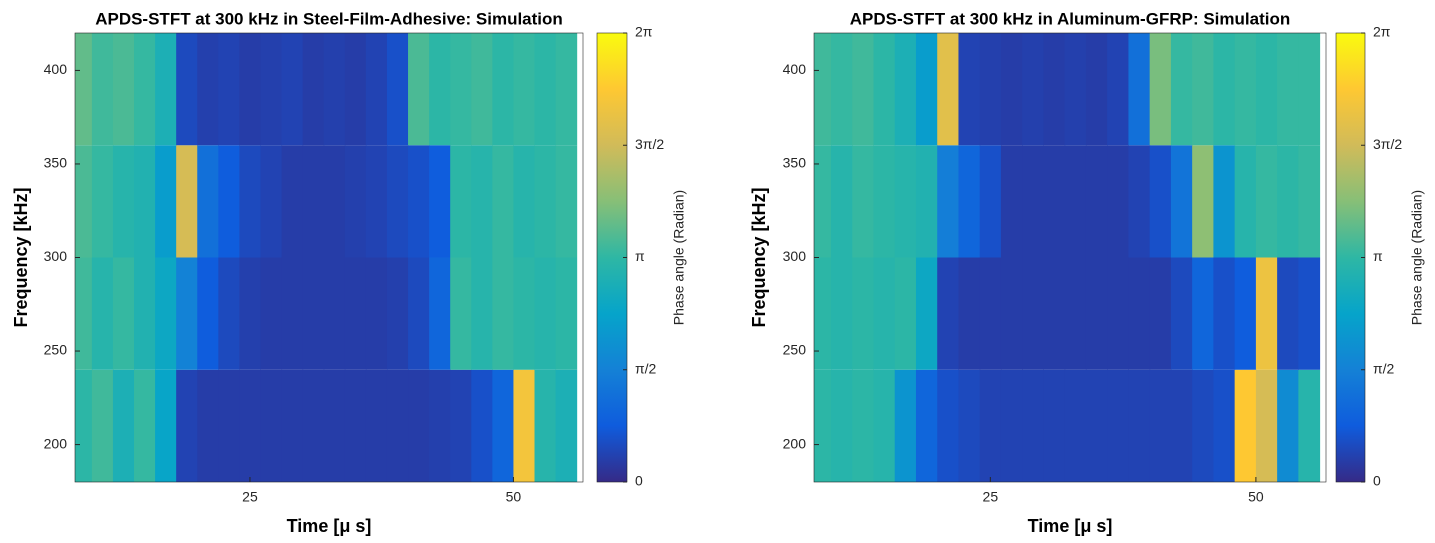  What do you see at coordinates (1382, 32) in the screenshot?
I see `colorbar-tick-label: 2π` at bounding box center [1382, 32].